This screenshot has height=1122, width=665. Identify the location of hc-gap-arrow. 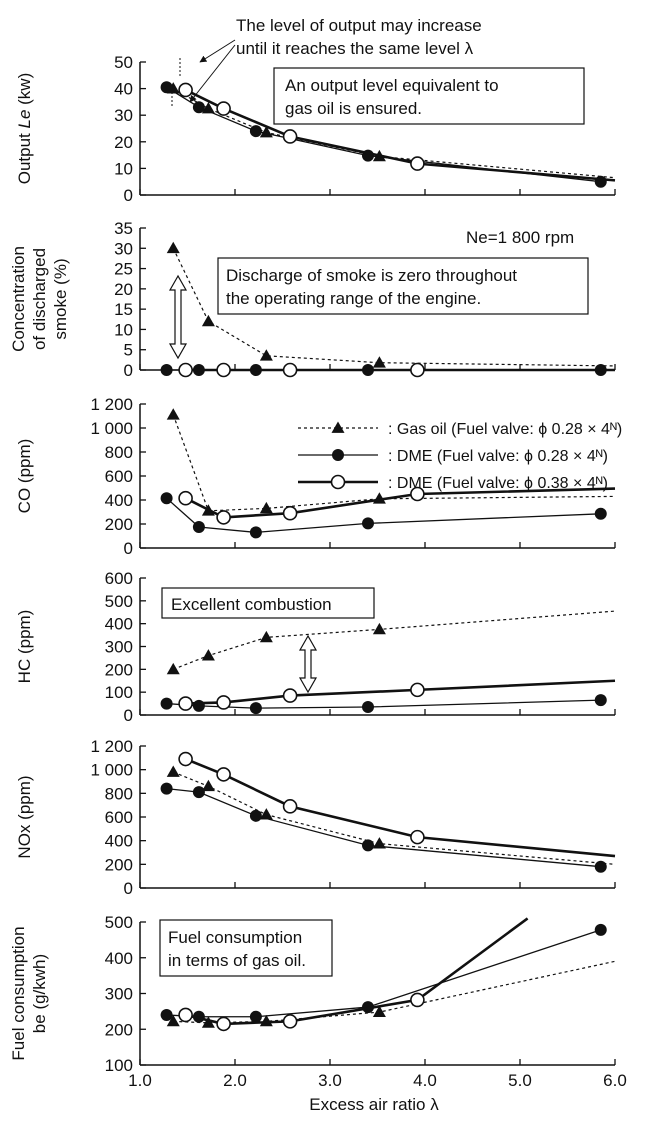
(308, 664).